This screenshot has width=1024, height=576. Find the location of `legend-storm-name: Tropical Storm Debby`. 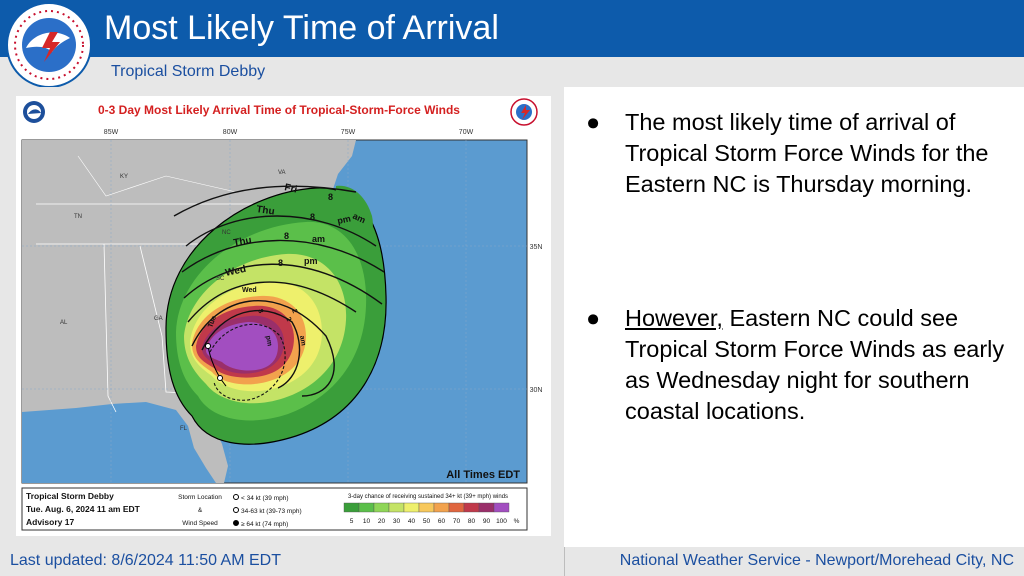

legend-storm-name: Tropical Storm Debby is located at coordinates (70, 496).